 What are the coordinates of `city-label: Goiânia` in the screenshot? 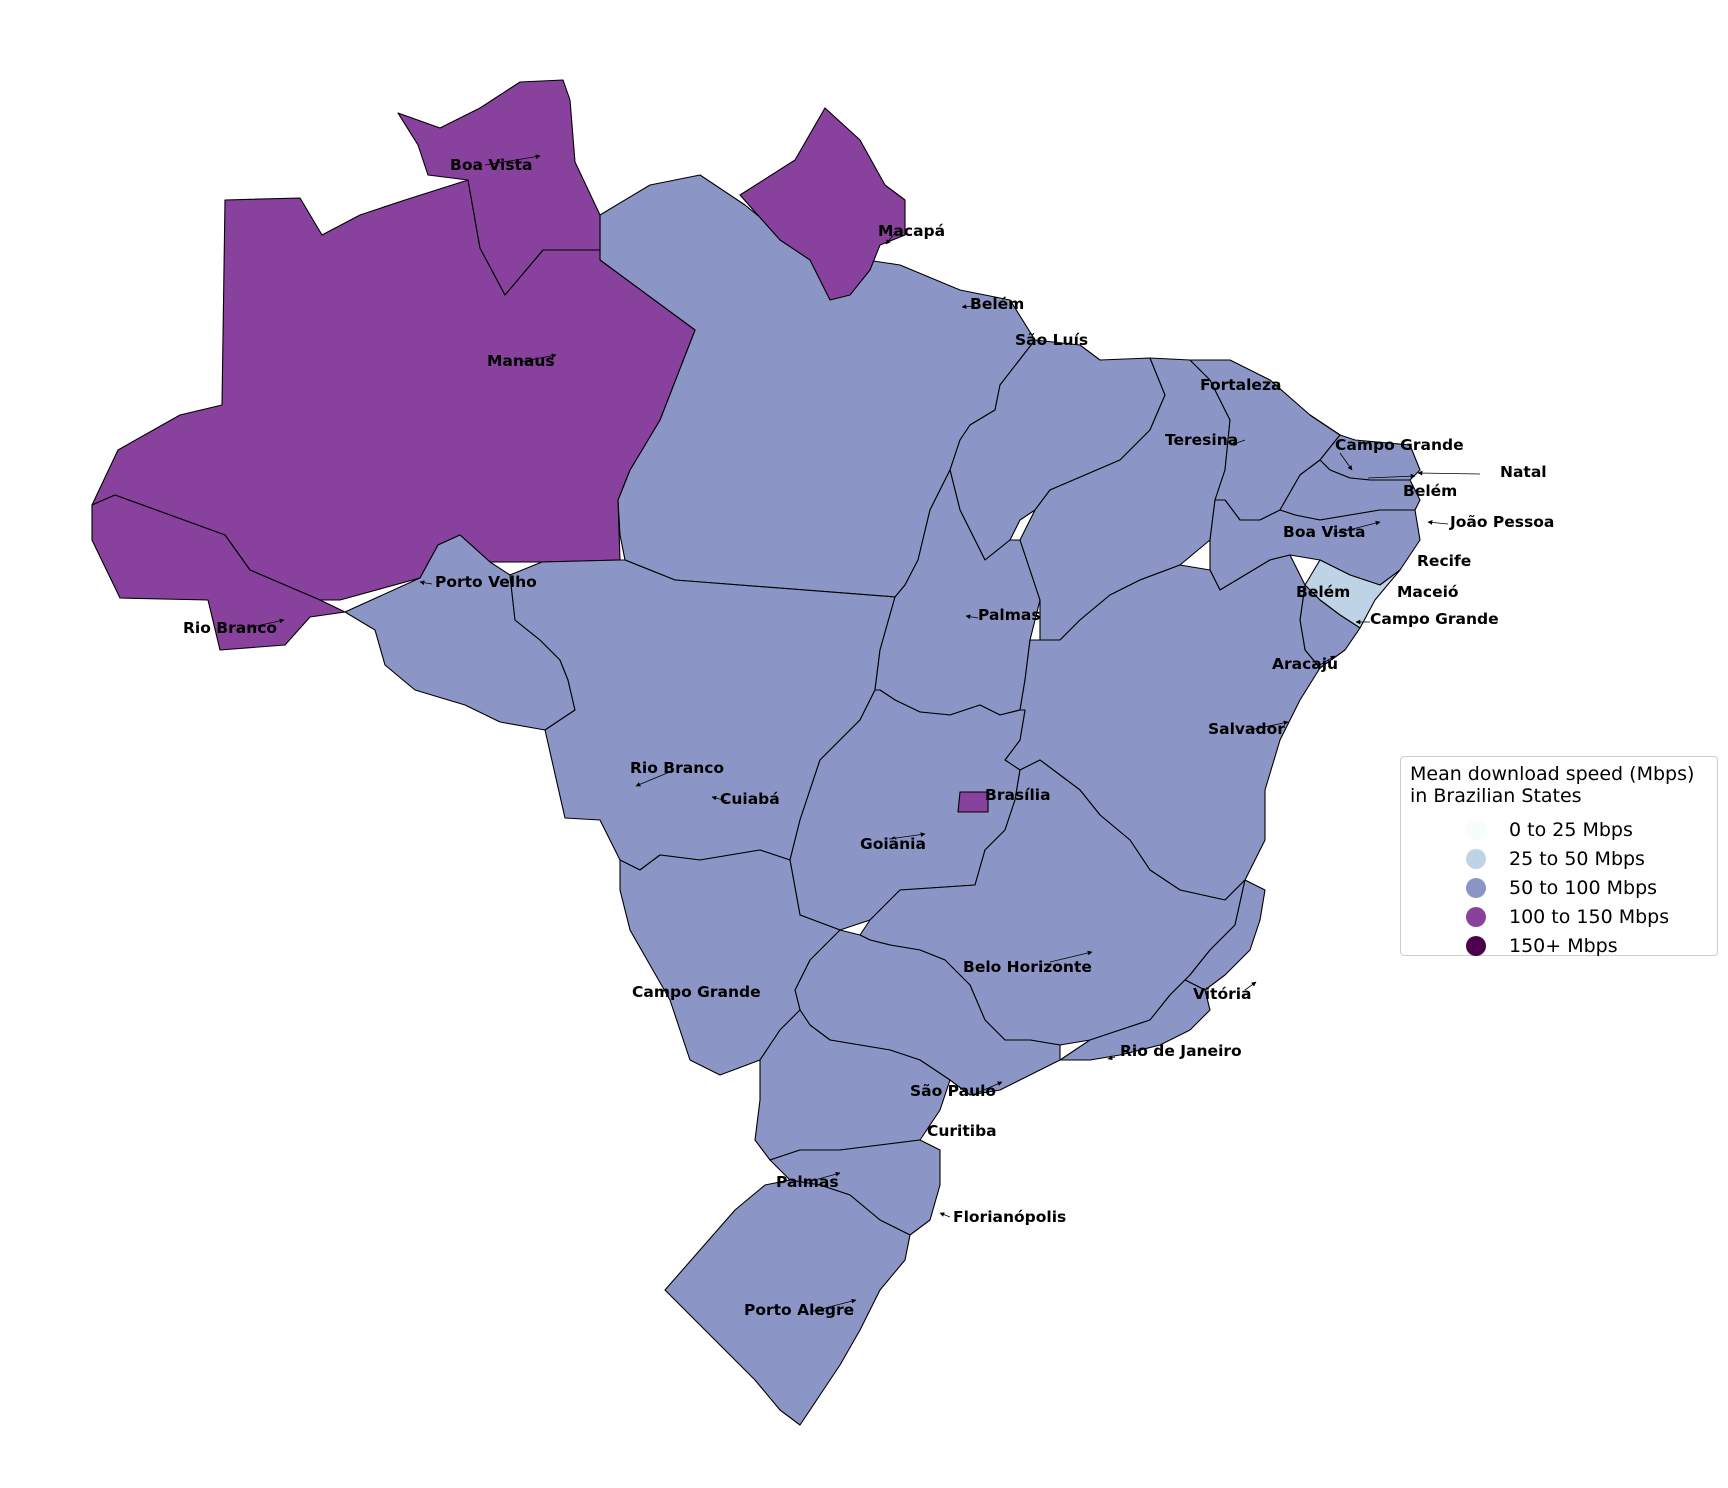 It's located at (893, 844).